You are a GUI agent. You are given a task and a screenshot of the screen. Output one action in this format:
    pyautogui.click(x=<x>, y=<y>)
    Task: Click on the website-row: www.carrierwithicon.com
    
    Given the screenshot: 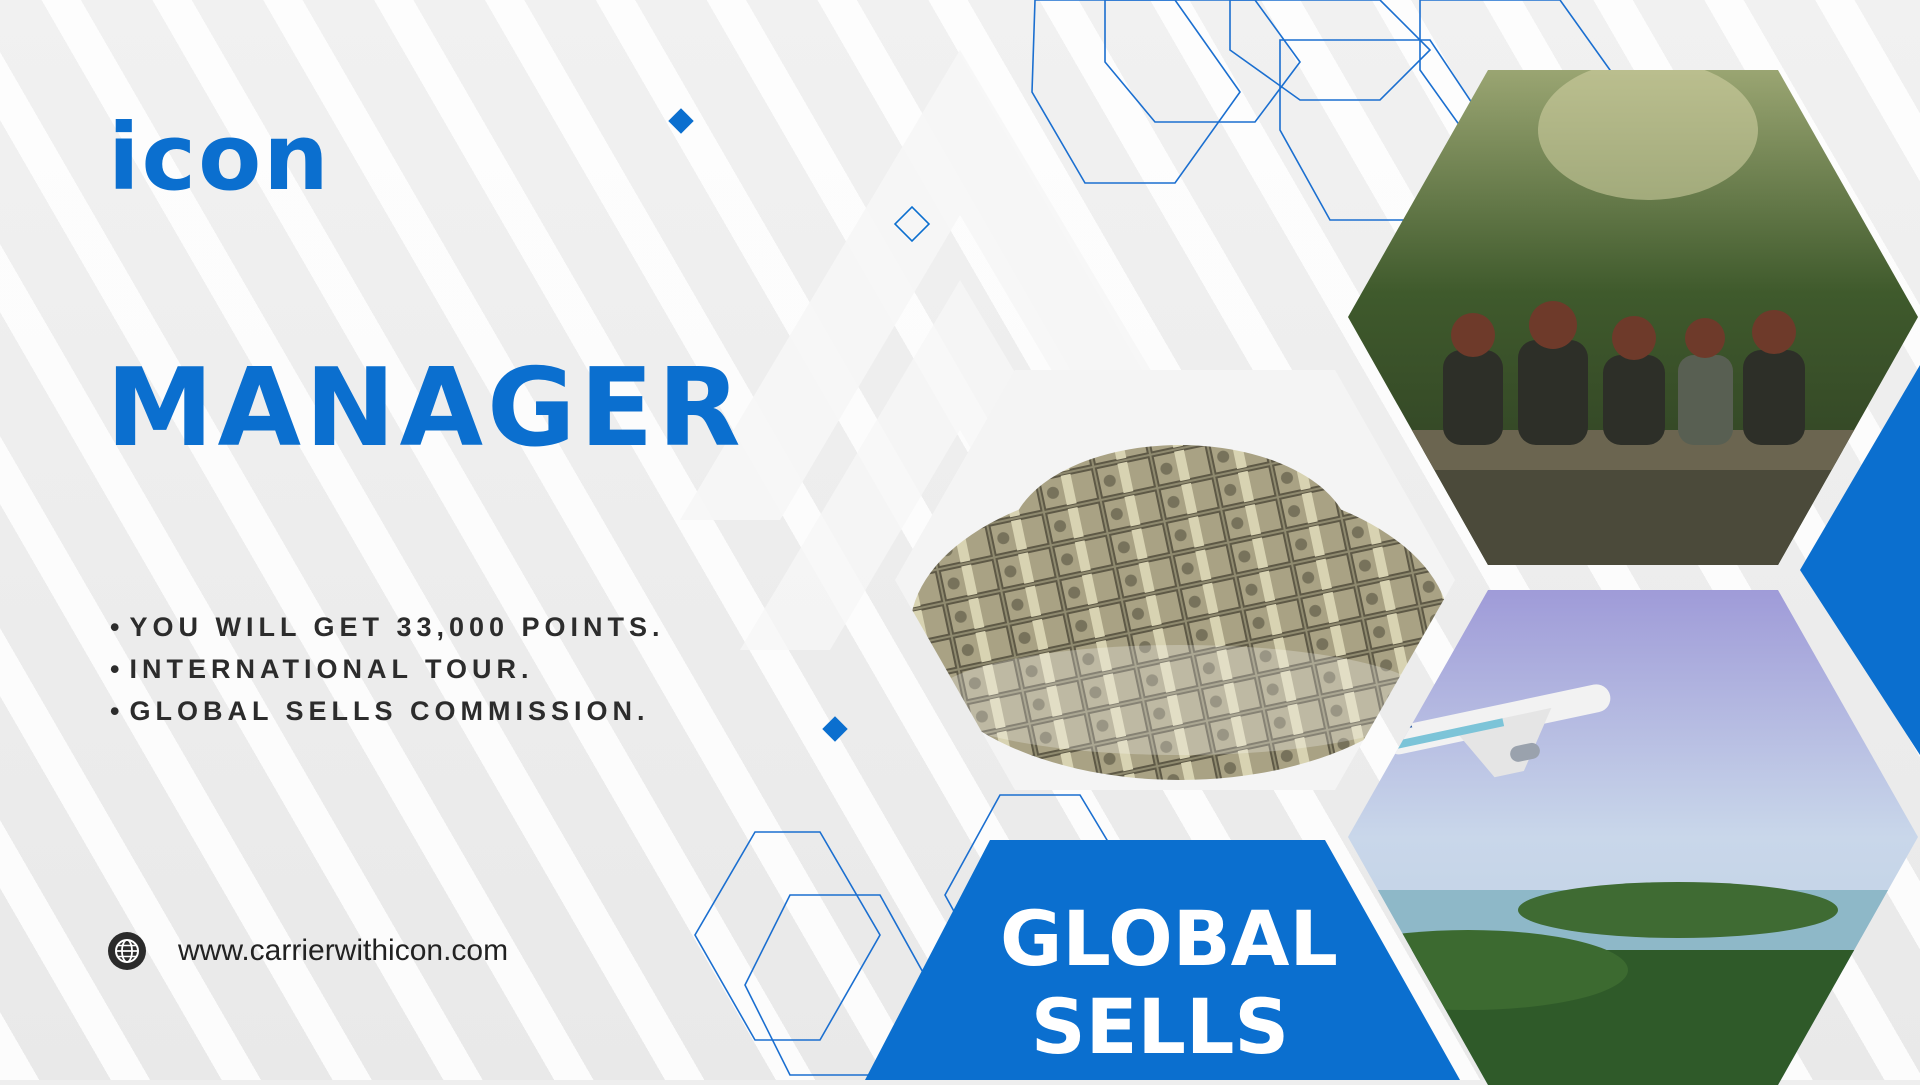 What is the action you would take?
    pyautogui.click(x=308, y=951)
    